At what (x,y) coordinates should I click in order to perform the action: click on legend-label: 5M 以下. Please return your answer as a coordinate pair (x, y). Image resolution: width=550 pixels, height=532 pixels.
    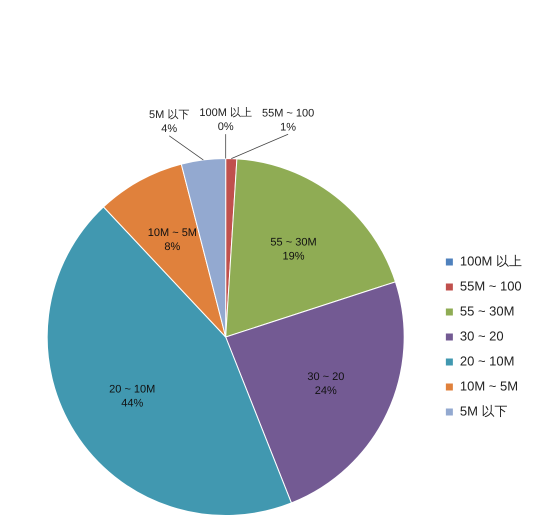
    Looking at the image, I should click on (484, 411).